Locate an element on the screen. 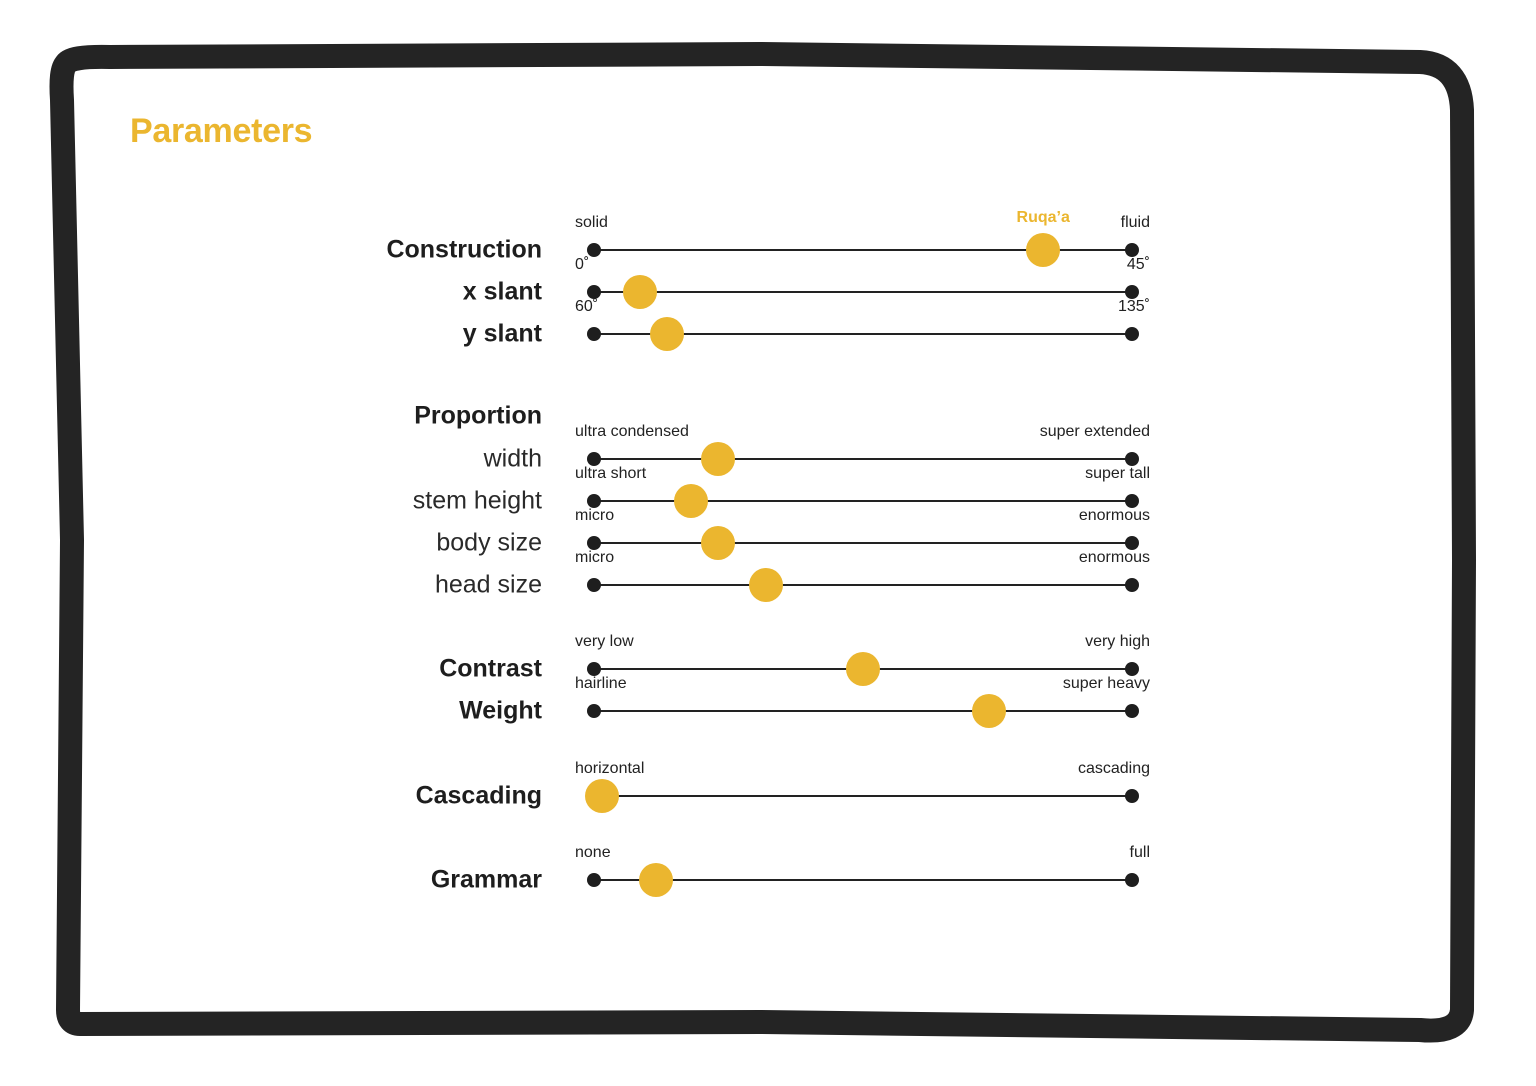 The image size is (1536, 1086). head-size-slider is located at coordinates (866, 585).